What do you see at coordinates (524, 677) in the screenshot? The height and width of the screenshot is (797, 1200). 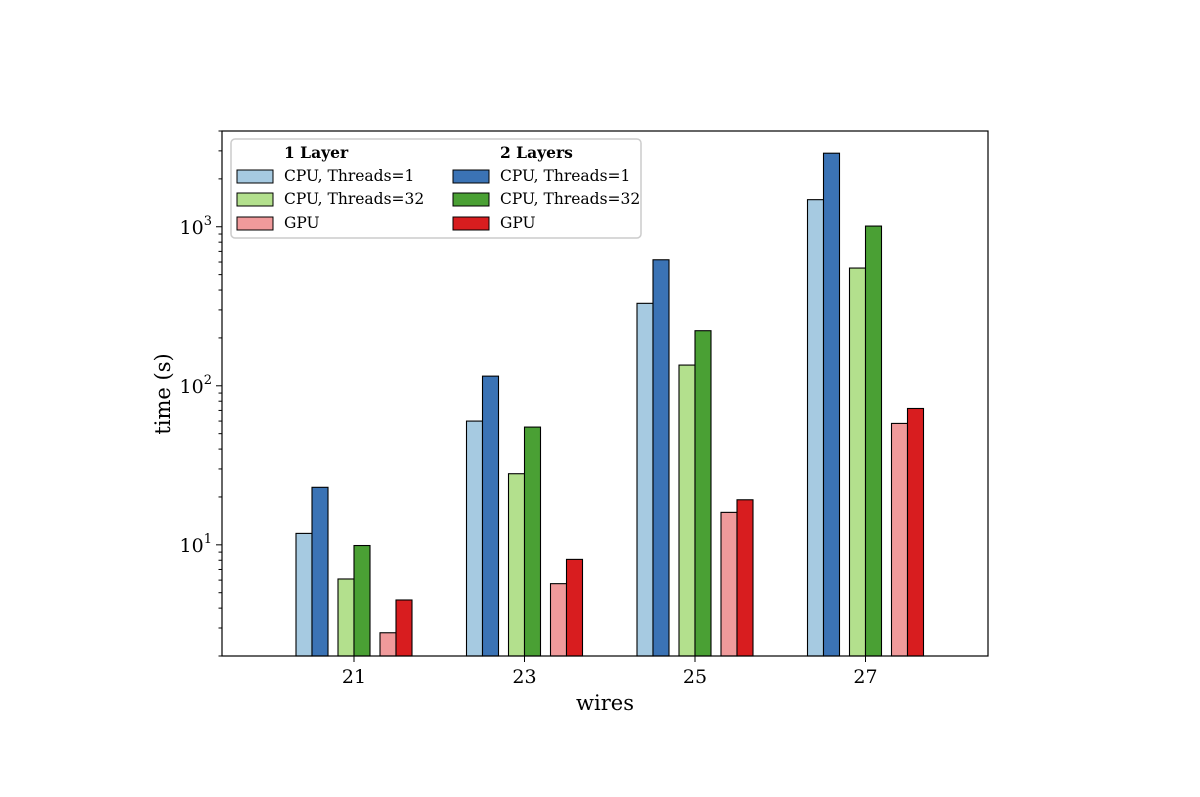 I see `x-tick-label: 23` at bounding box center [524, 677].